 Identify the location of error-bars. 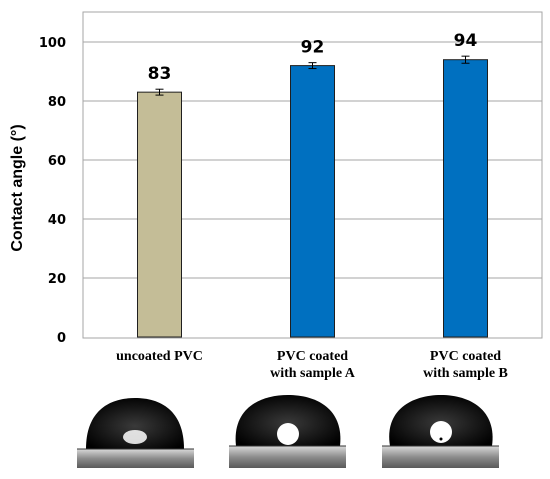
(312, 75).